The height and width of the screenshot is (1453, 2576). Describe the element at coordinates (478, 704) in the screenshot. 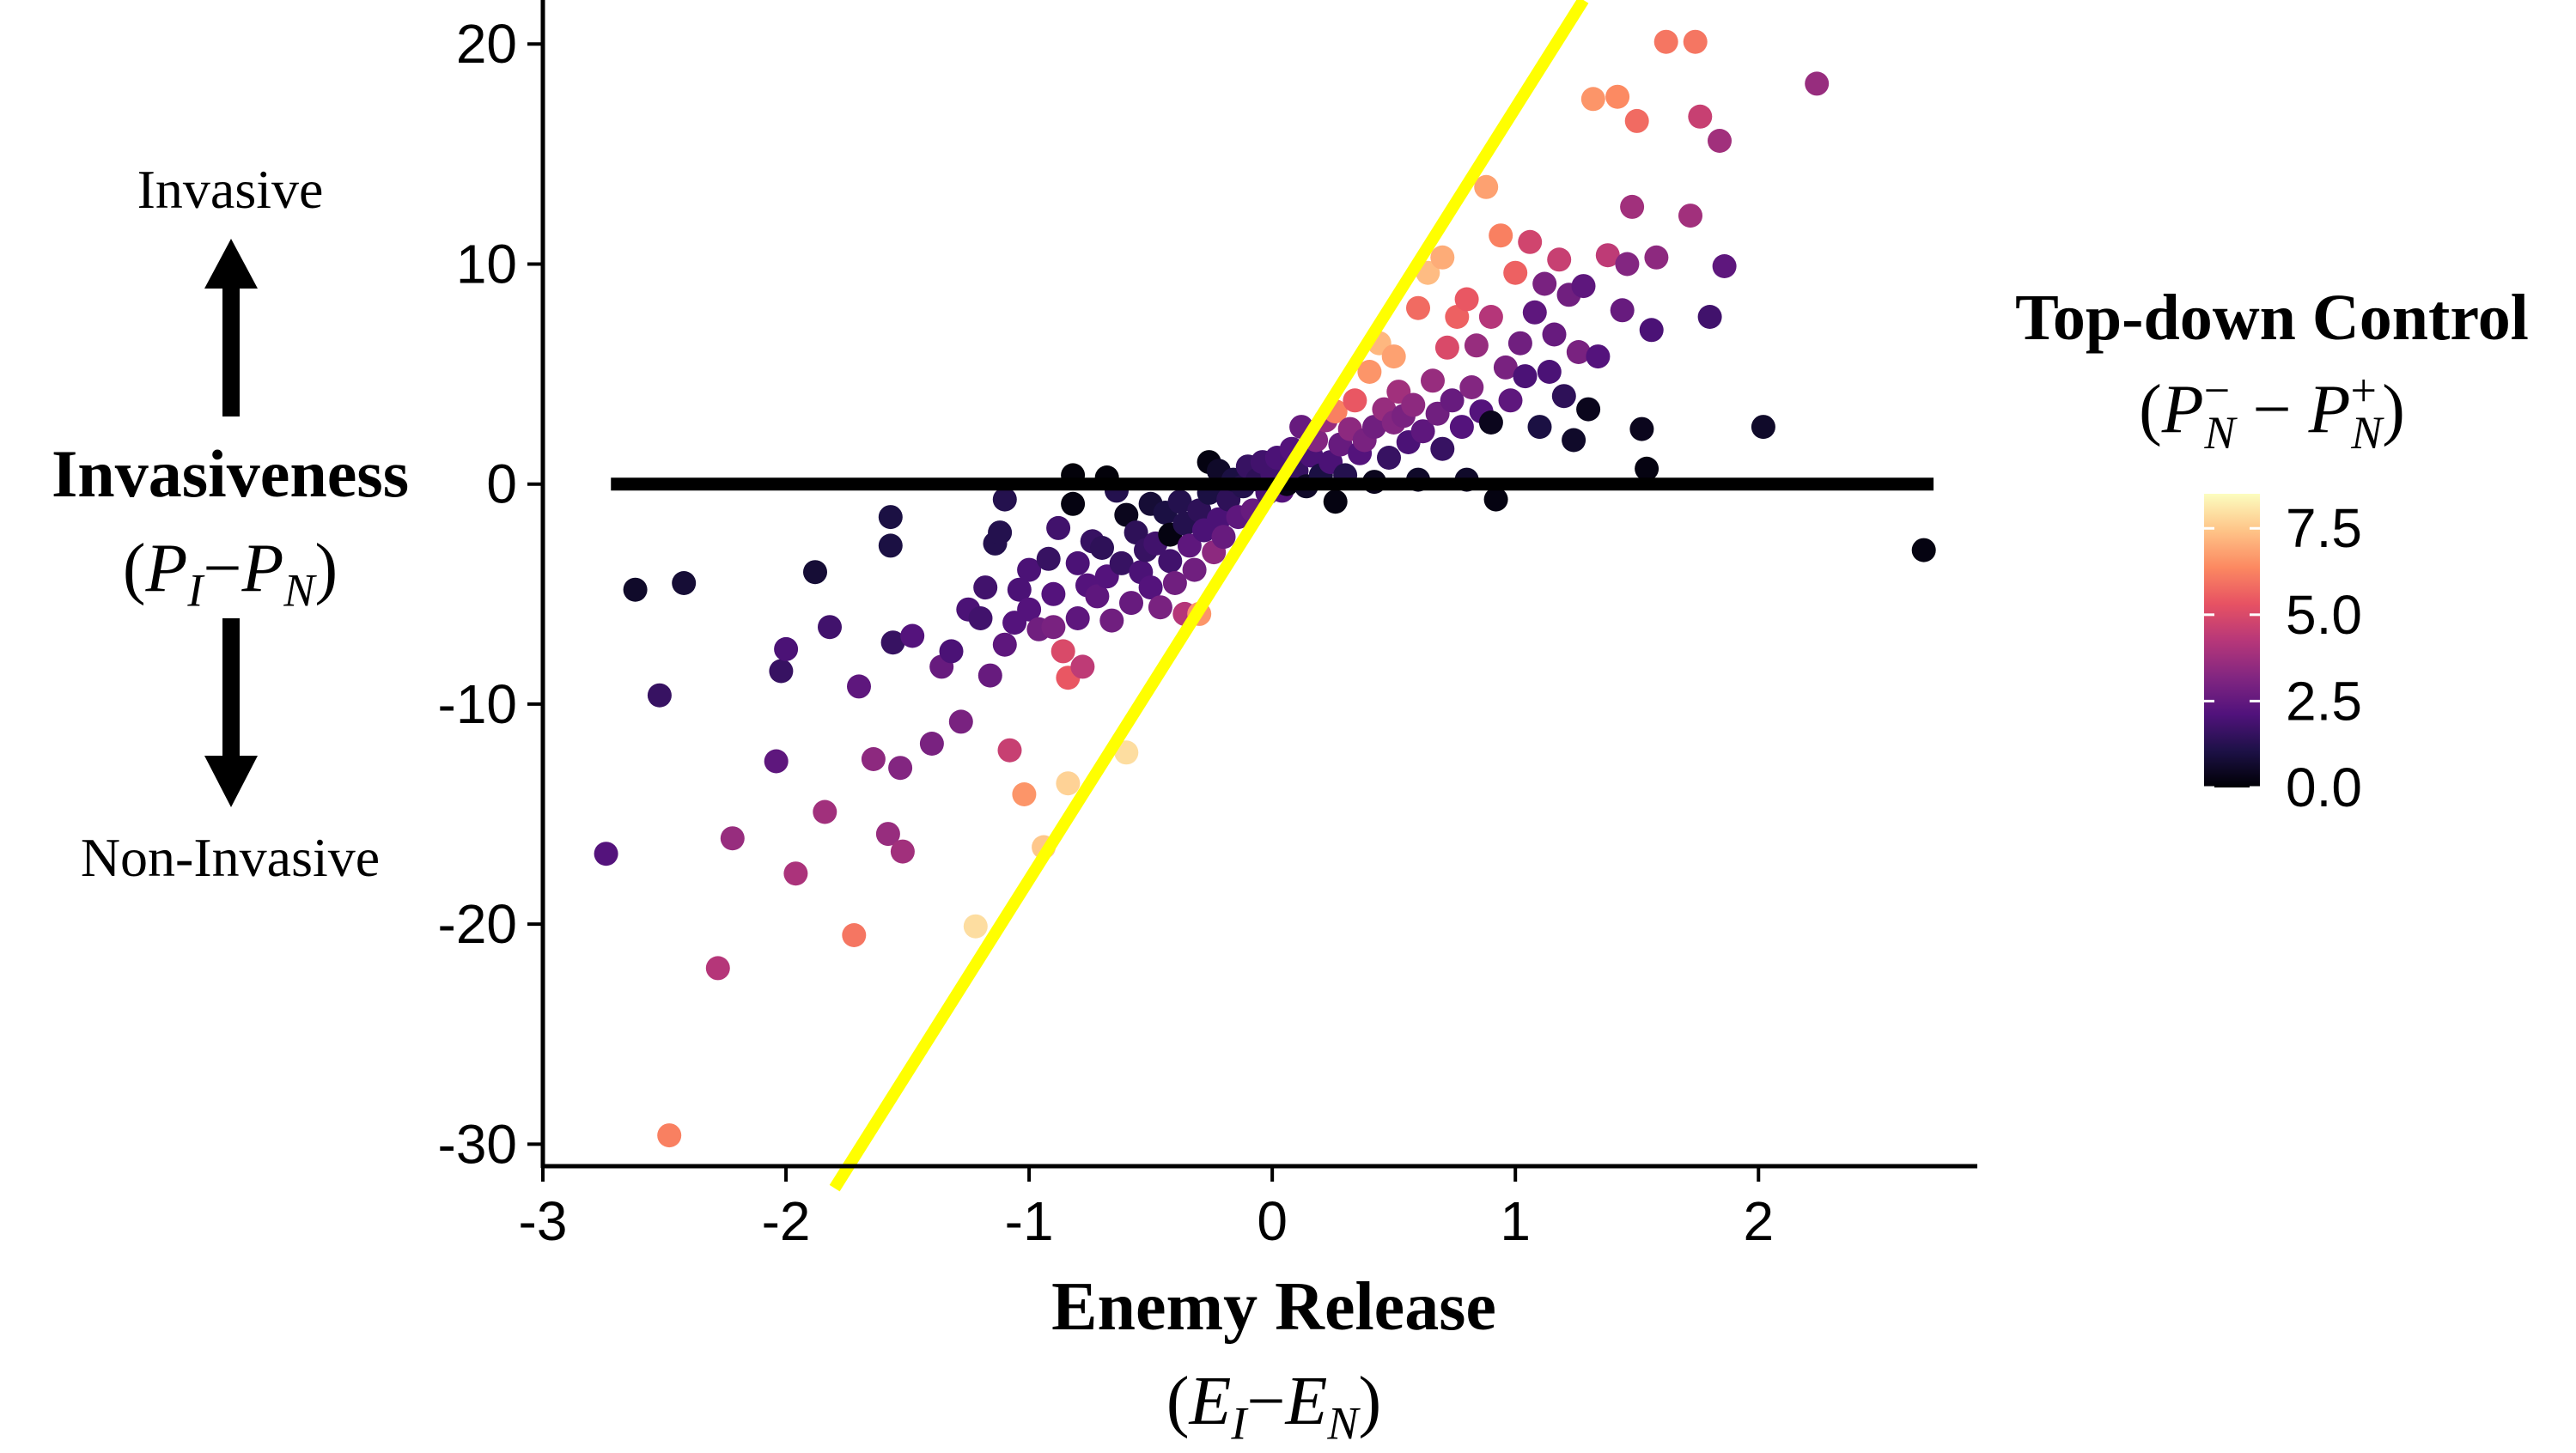

I see `y-tick-label: -10` at that location.